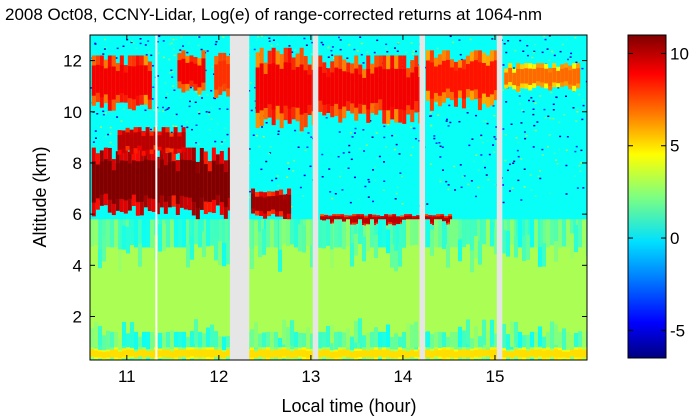 The width and height of the screenshot is (700, 420). I want to click on x-tick-label: 13, so click(310, 376).